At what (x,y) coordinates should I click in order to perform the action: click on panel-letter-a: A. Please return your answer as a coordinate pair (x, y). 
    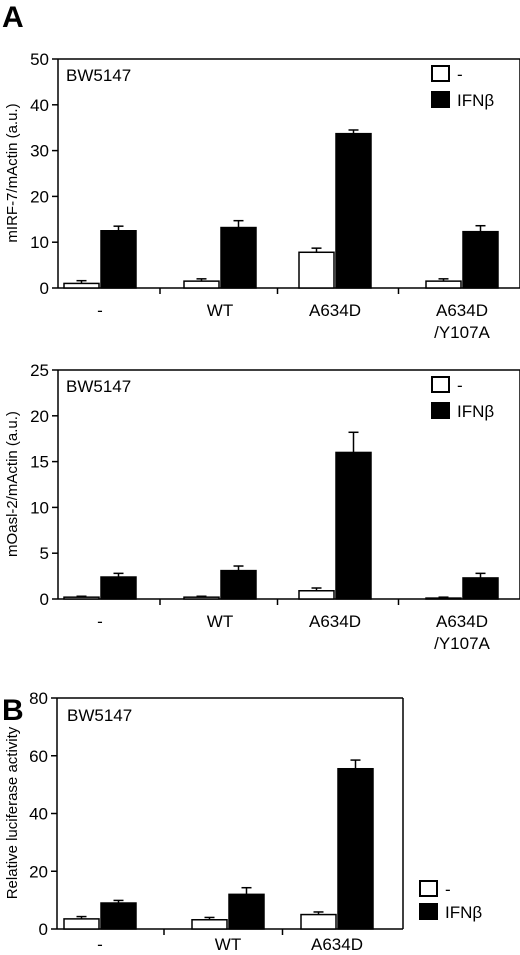
    Looking at the image, I should click on (13, 17).